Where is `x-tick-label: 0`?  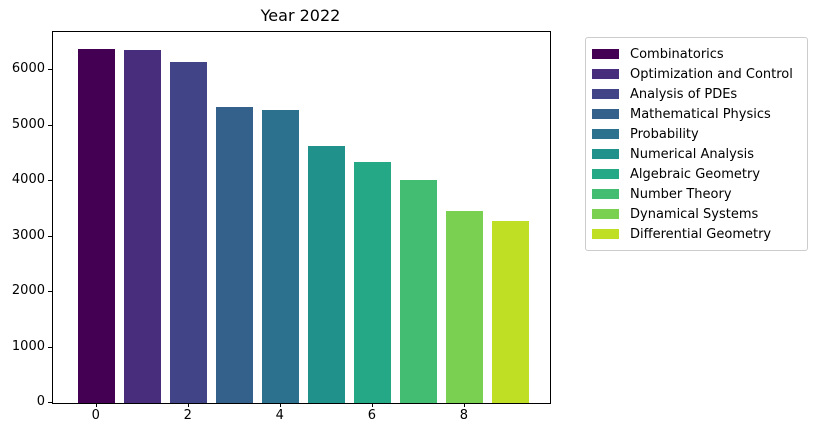
x-tick-label: 0 is located at coordinates (95, 415).